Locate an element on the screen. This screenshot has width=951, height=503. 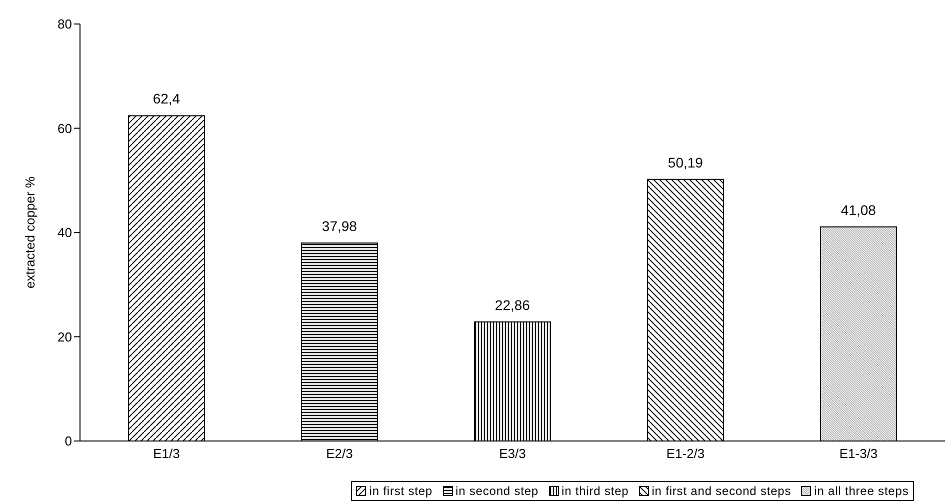
data-label: 62,4 is located at coordinates (166, 98).